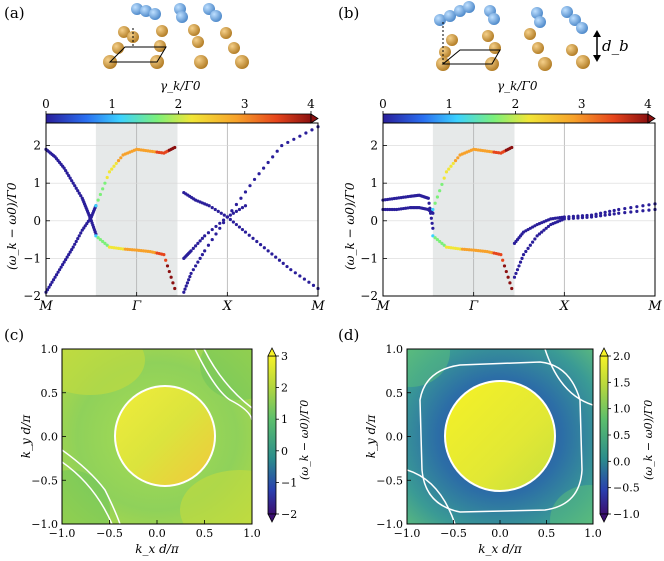 The width and height of the screenshot is (664, 561). What do you see at coordinates (109, 533) in the screenshot?
I see `x-tick-label: −0.5` at bounding box center [109, 533].